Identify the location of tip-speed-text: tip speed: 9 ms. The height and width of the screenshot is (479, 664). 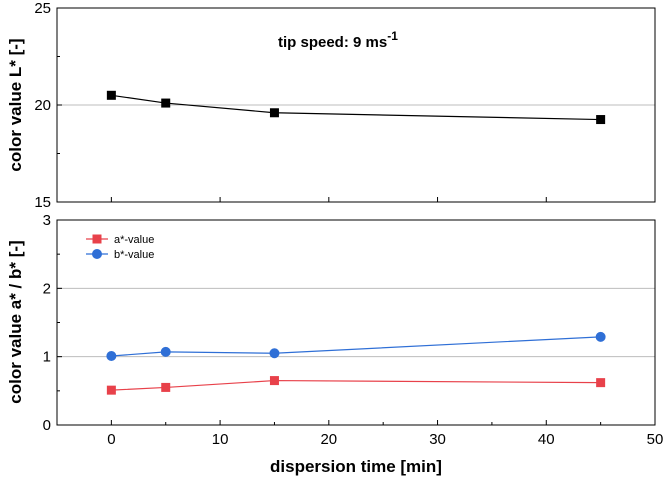
(332, 42).